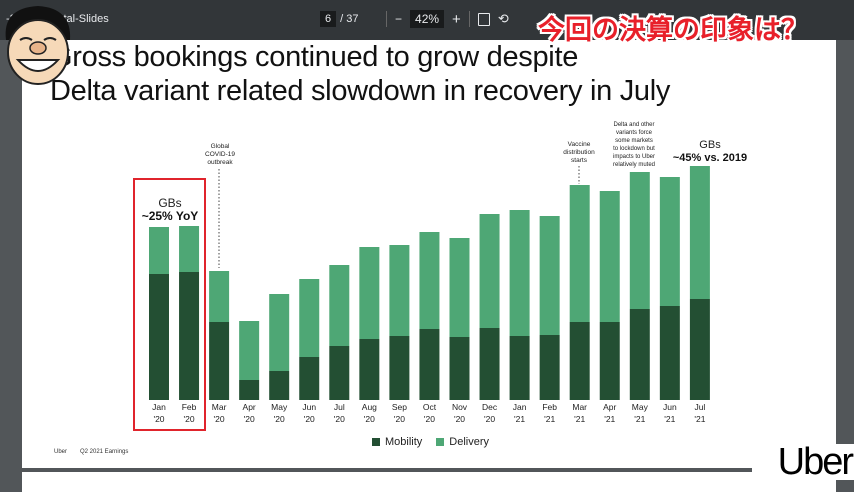 The image size is (854, 492). I want to click on zoom-in-button: +, so click(456, 19).